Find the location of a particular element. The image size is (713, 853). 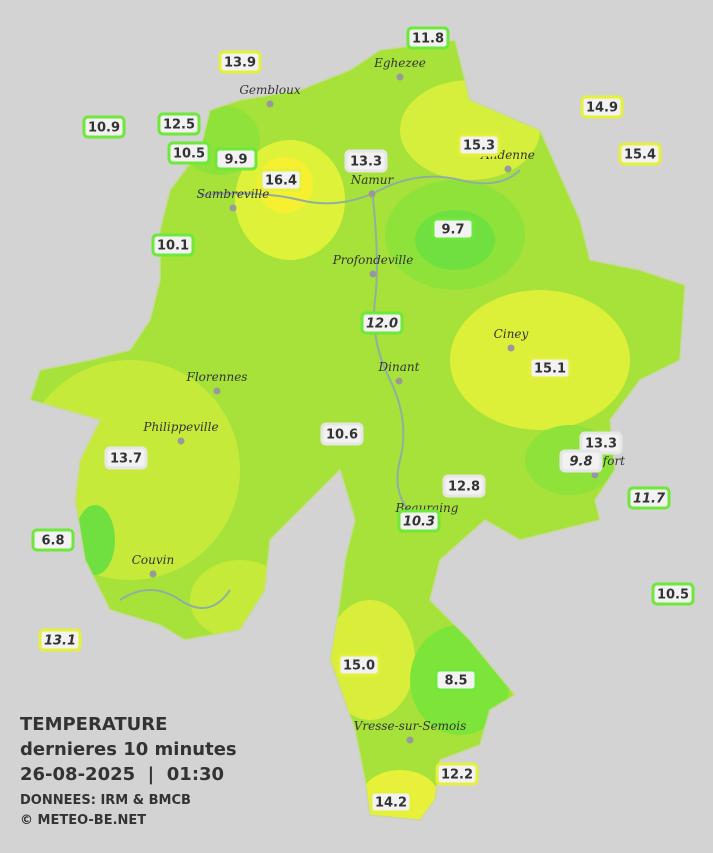

station-value: 9.7 is located at coordinates (452, 230).